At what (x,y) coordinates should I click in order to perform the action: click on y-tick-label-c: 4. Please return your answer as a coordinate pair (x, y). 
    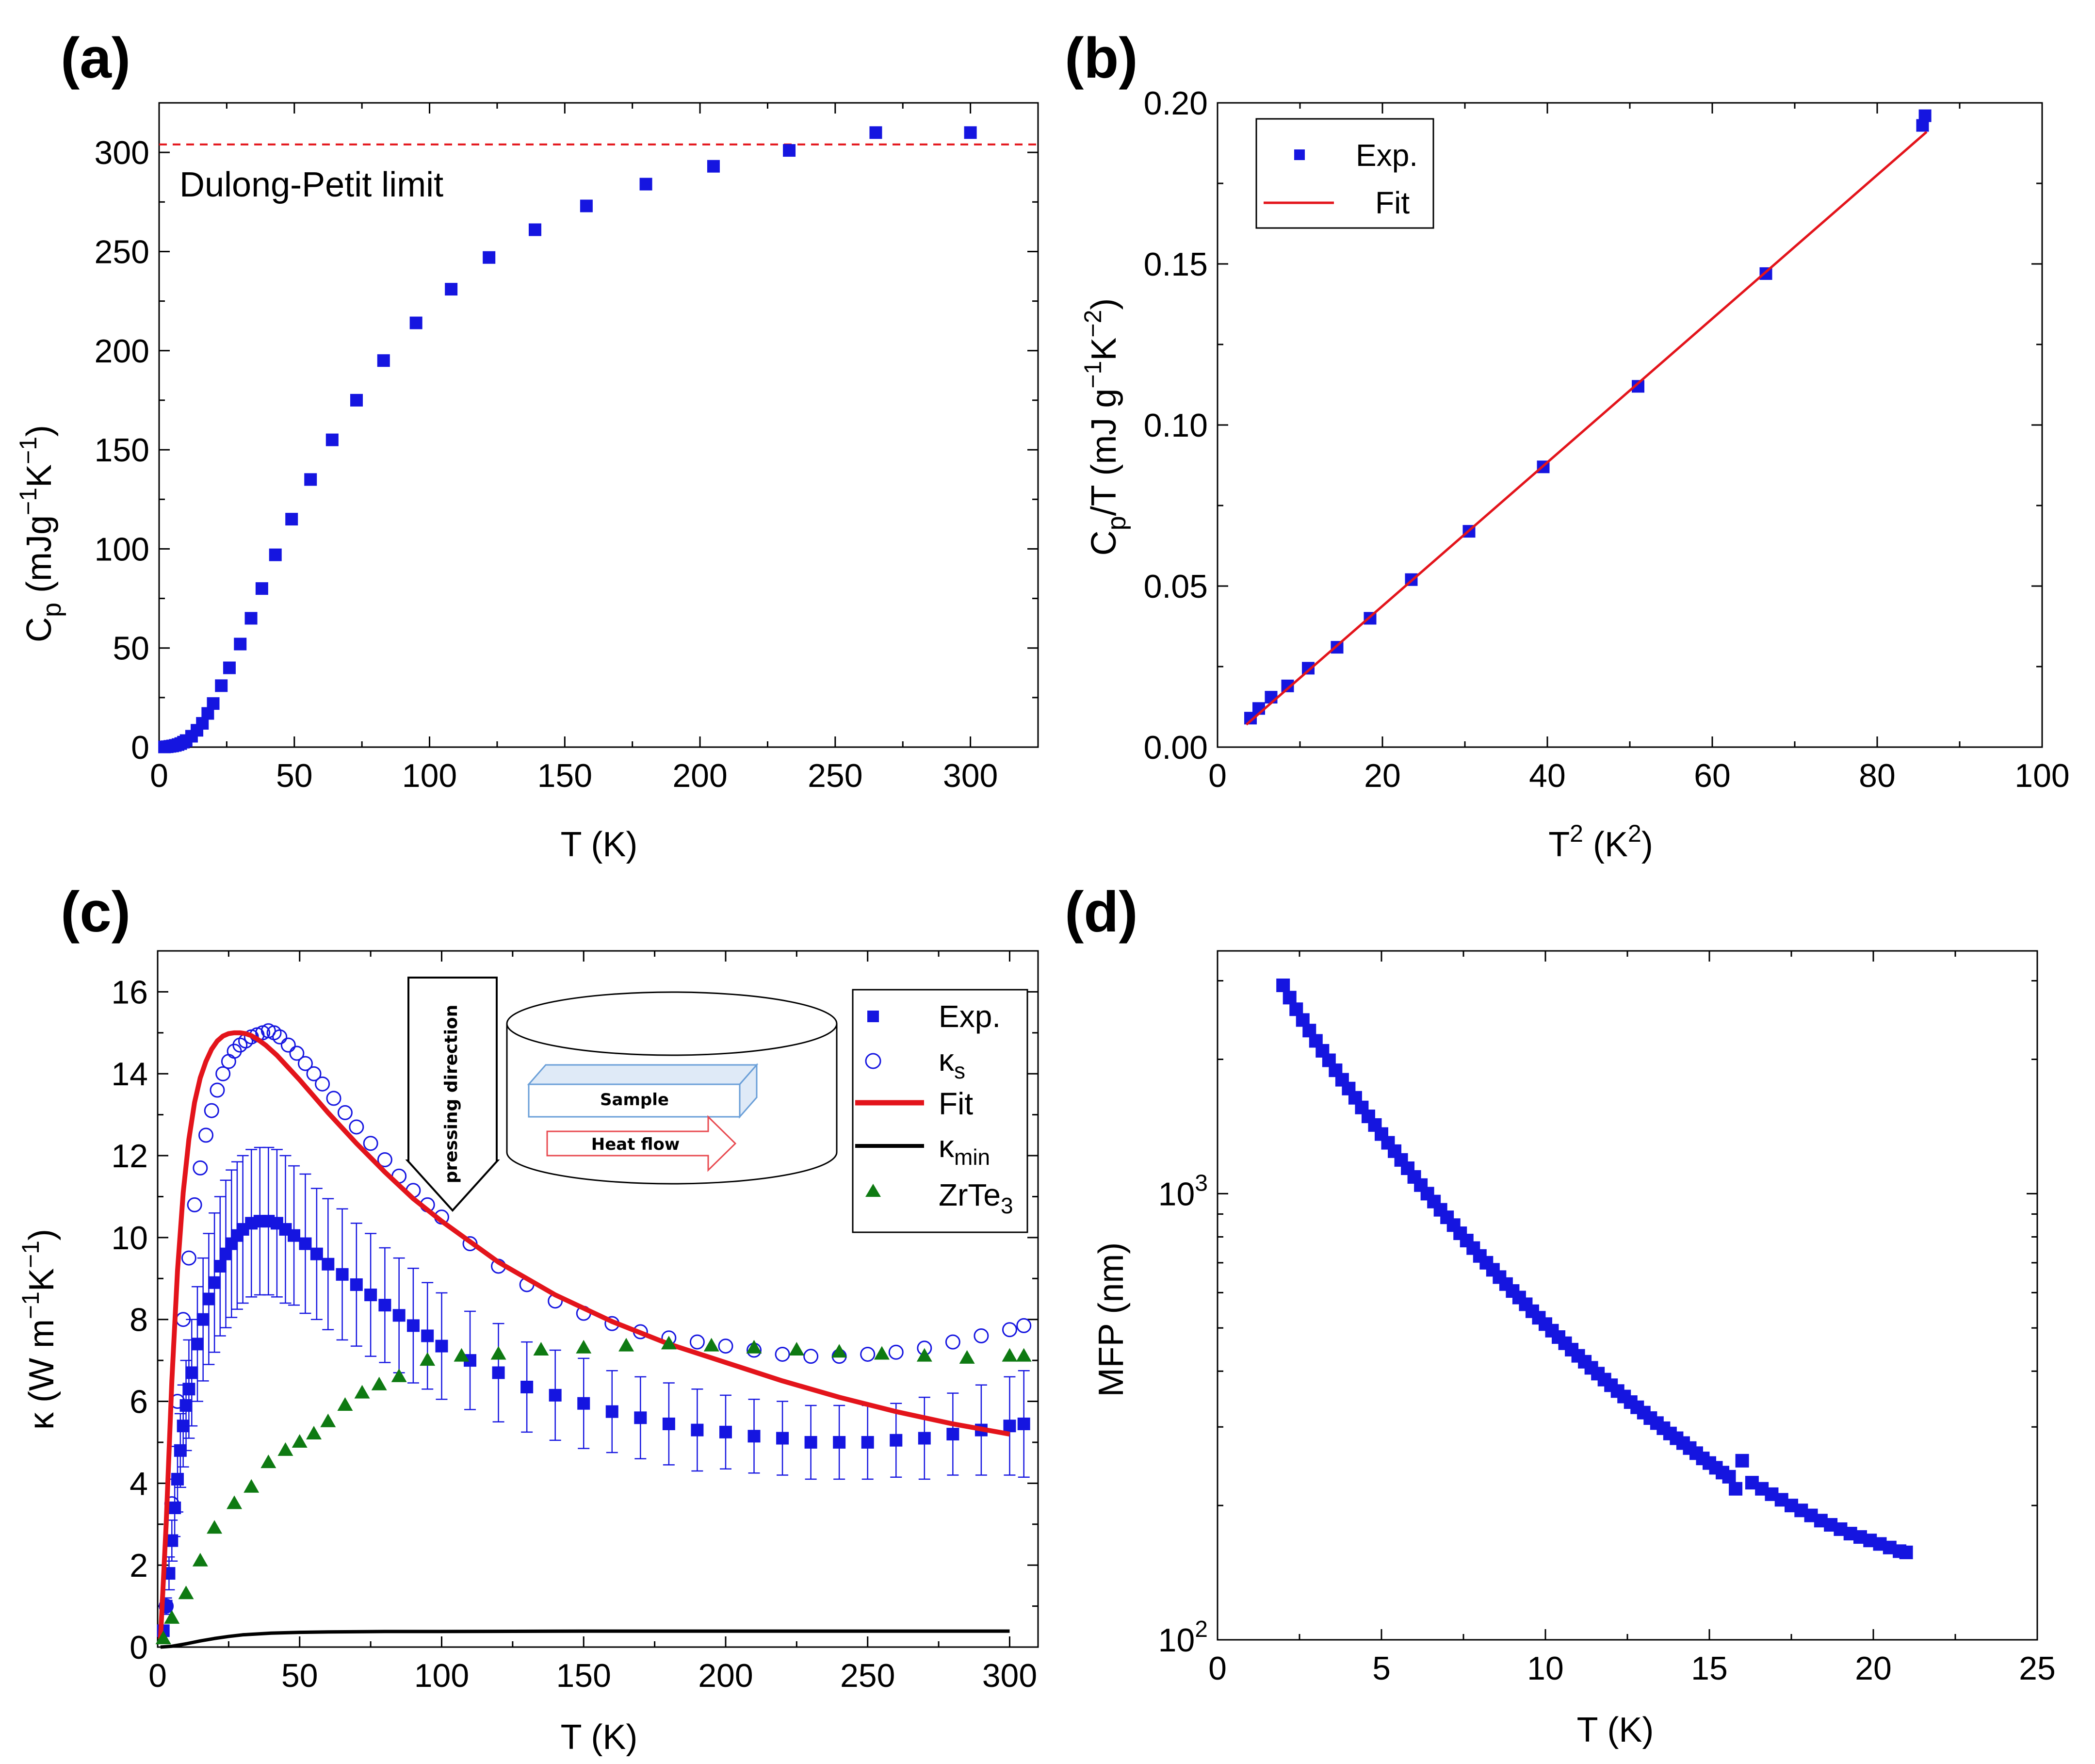
    Looking at the image, I should click on (139, 1483).